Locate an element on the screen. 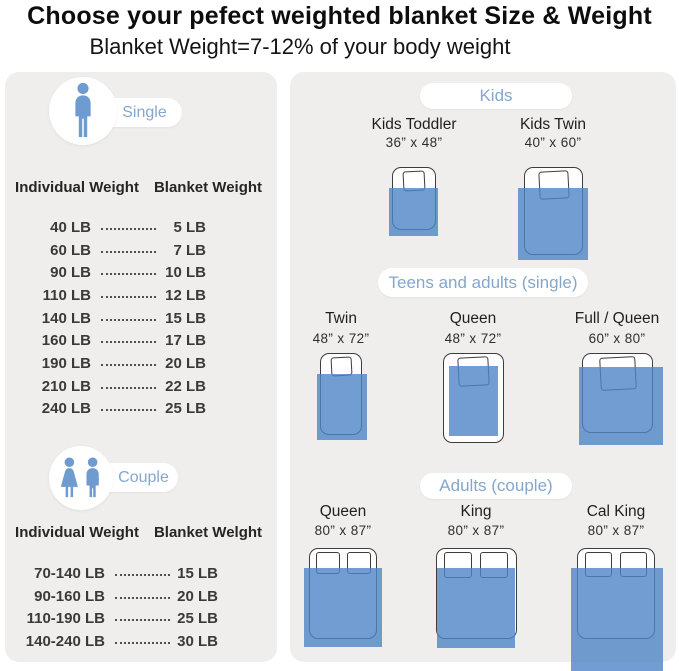 The image size is (679, 671). table-row: 70-140 LB 15 LB is located at coordinates (141, 573).